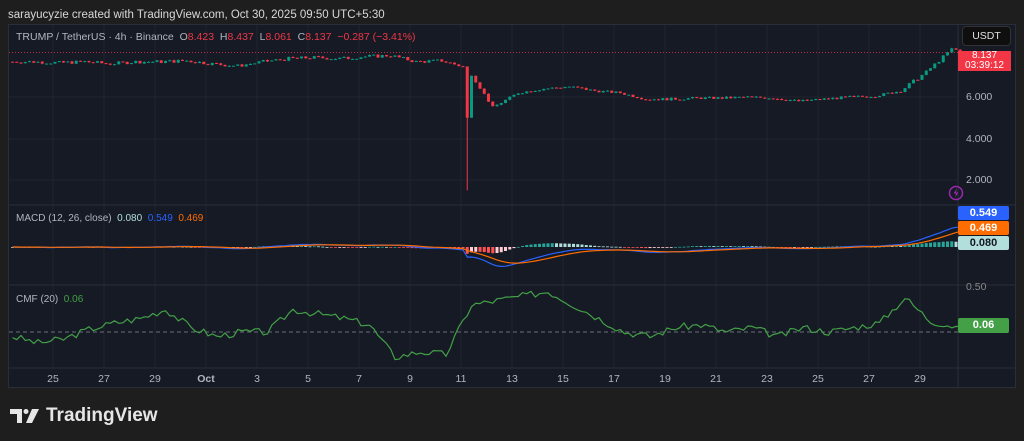 This screenshot has height=441, width=1024. Describe the element at coordinates (95, 37) in the screenshot. I see `symbol-name: TRUMP / TetherUS · 4h · Binance` at that location.